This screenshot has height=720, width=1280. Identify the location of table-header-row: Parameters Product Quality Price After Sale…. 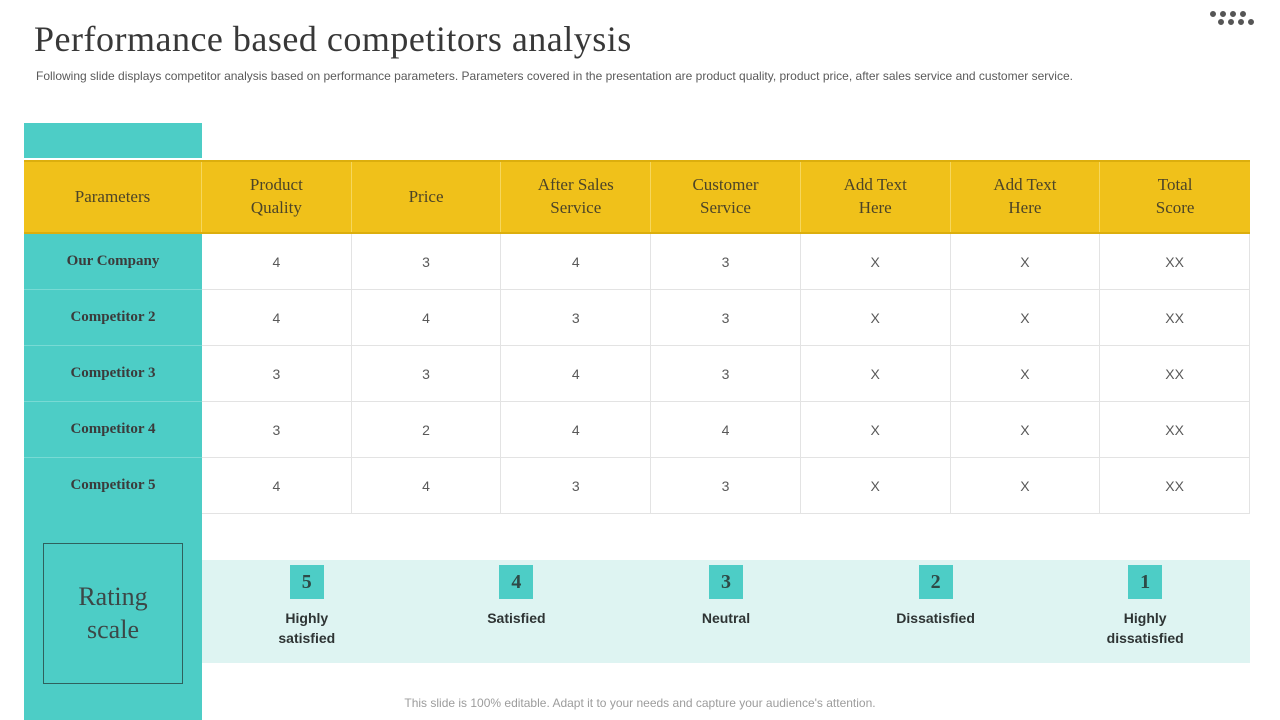
(637, 197).